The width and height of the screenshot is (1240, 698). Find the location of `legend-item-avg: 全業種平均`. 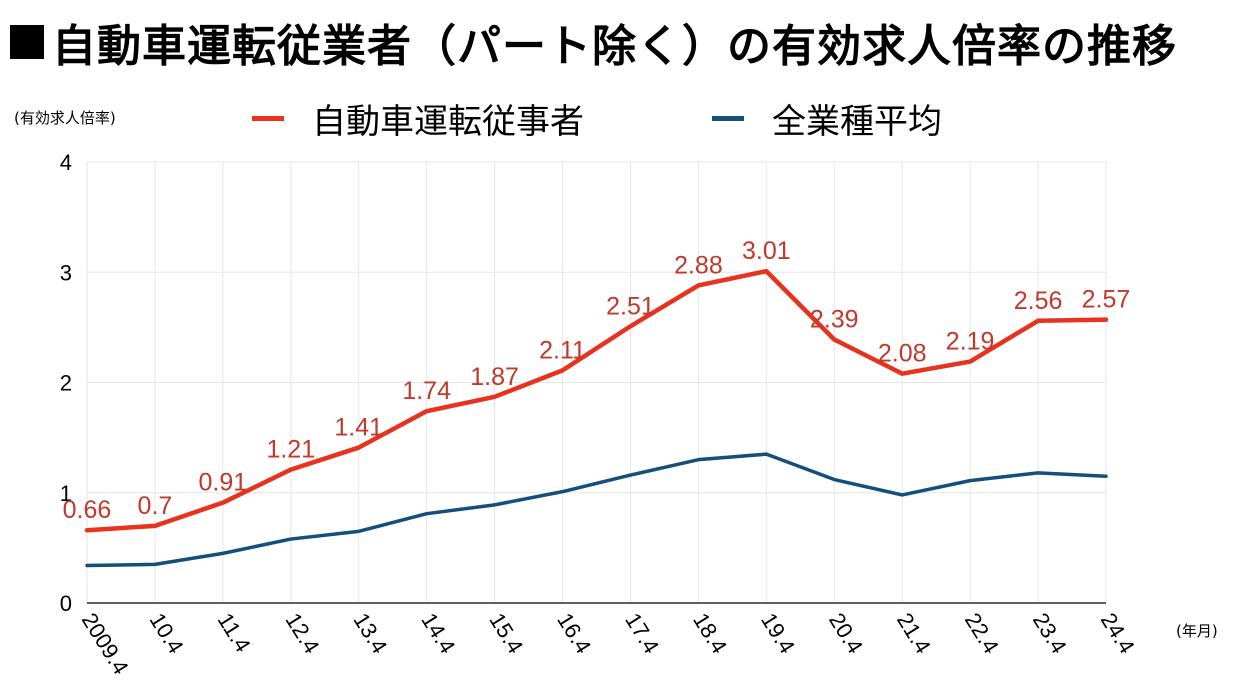

legend-item-avg: 全業種平均 is located at coordinates (827, 119).